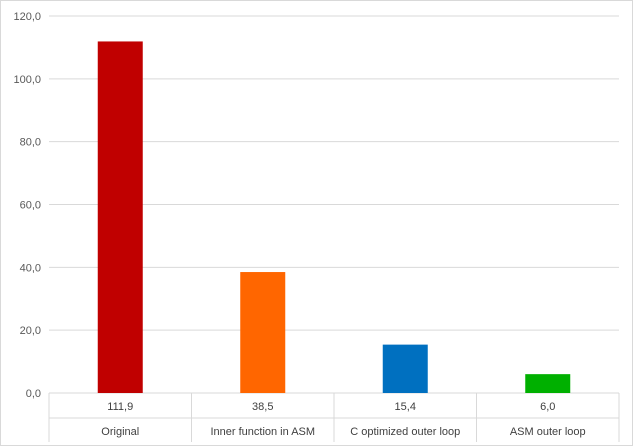 The image size is (633, 446). Describe the element at coordinates (405, 432) in the screenshot. I see `category-label: C optimized outer loop` at that location.